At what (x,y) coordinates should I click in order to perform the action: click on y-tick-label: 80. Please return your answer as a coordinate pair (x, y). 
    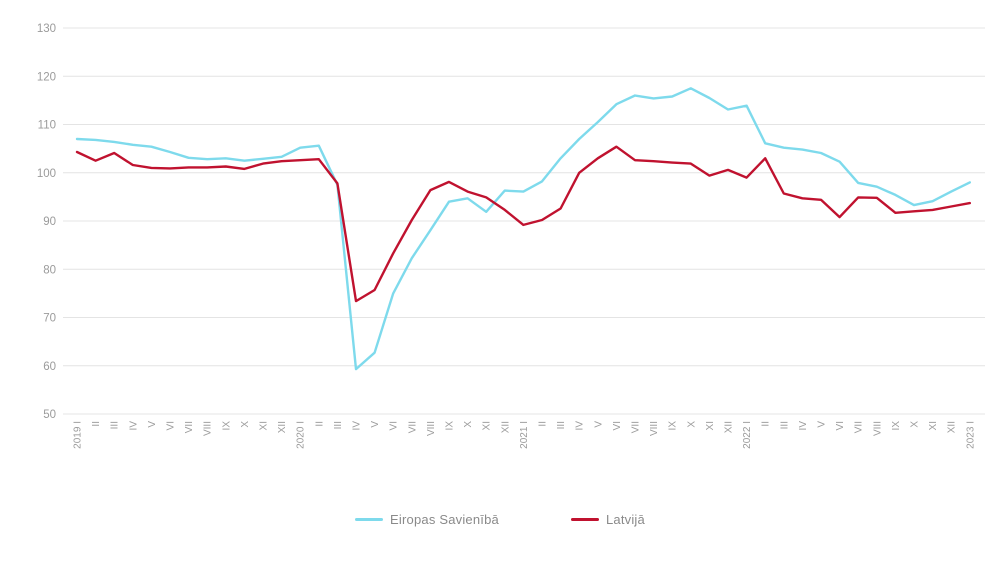
    Looking at the image, I should click on (49, 270).